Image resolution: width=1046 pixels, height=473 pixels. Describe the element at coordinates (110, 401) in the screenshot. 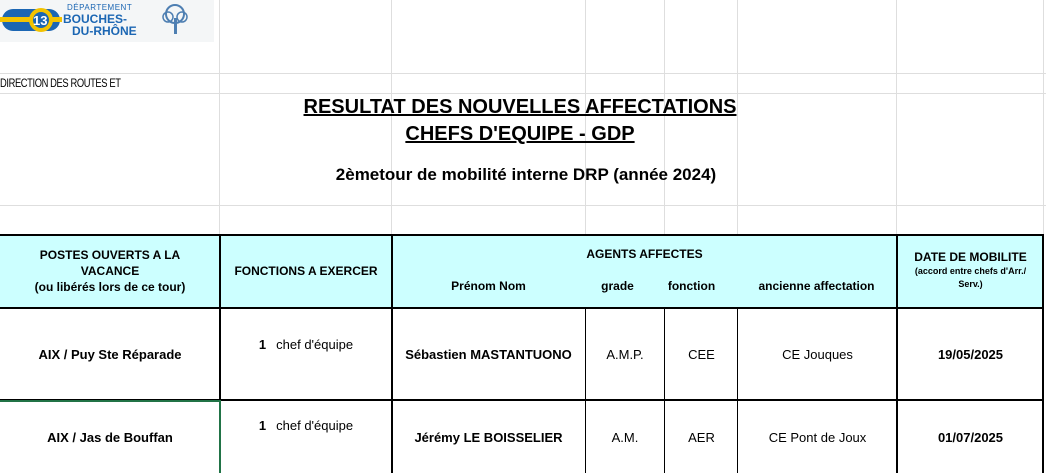

I see `selection-border-top` at that location.